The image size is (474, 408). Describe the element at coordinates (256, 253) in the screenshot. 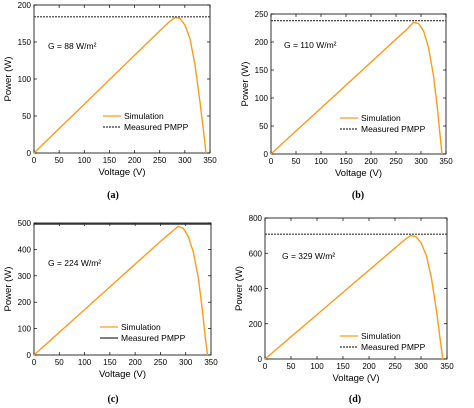

I see `y-tick-label: 600` at that location.